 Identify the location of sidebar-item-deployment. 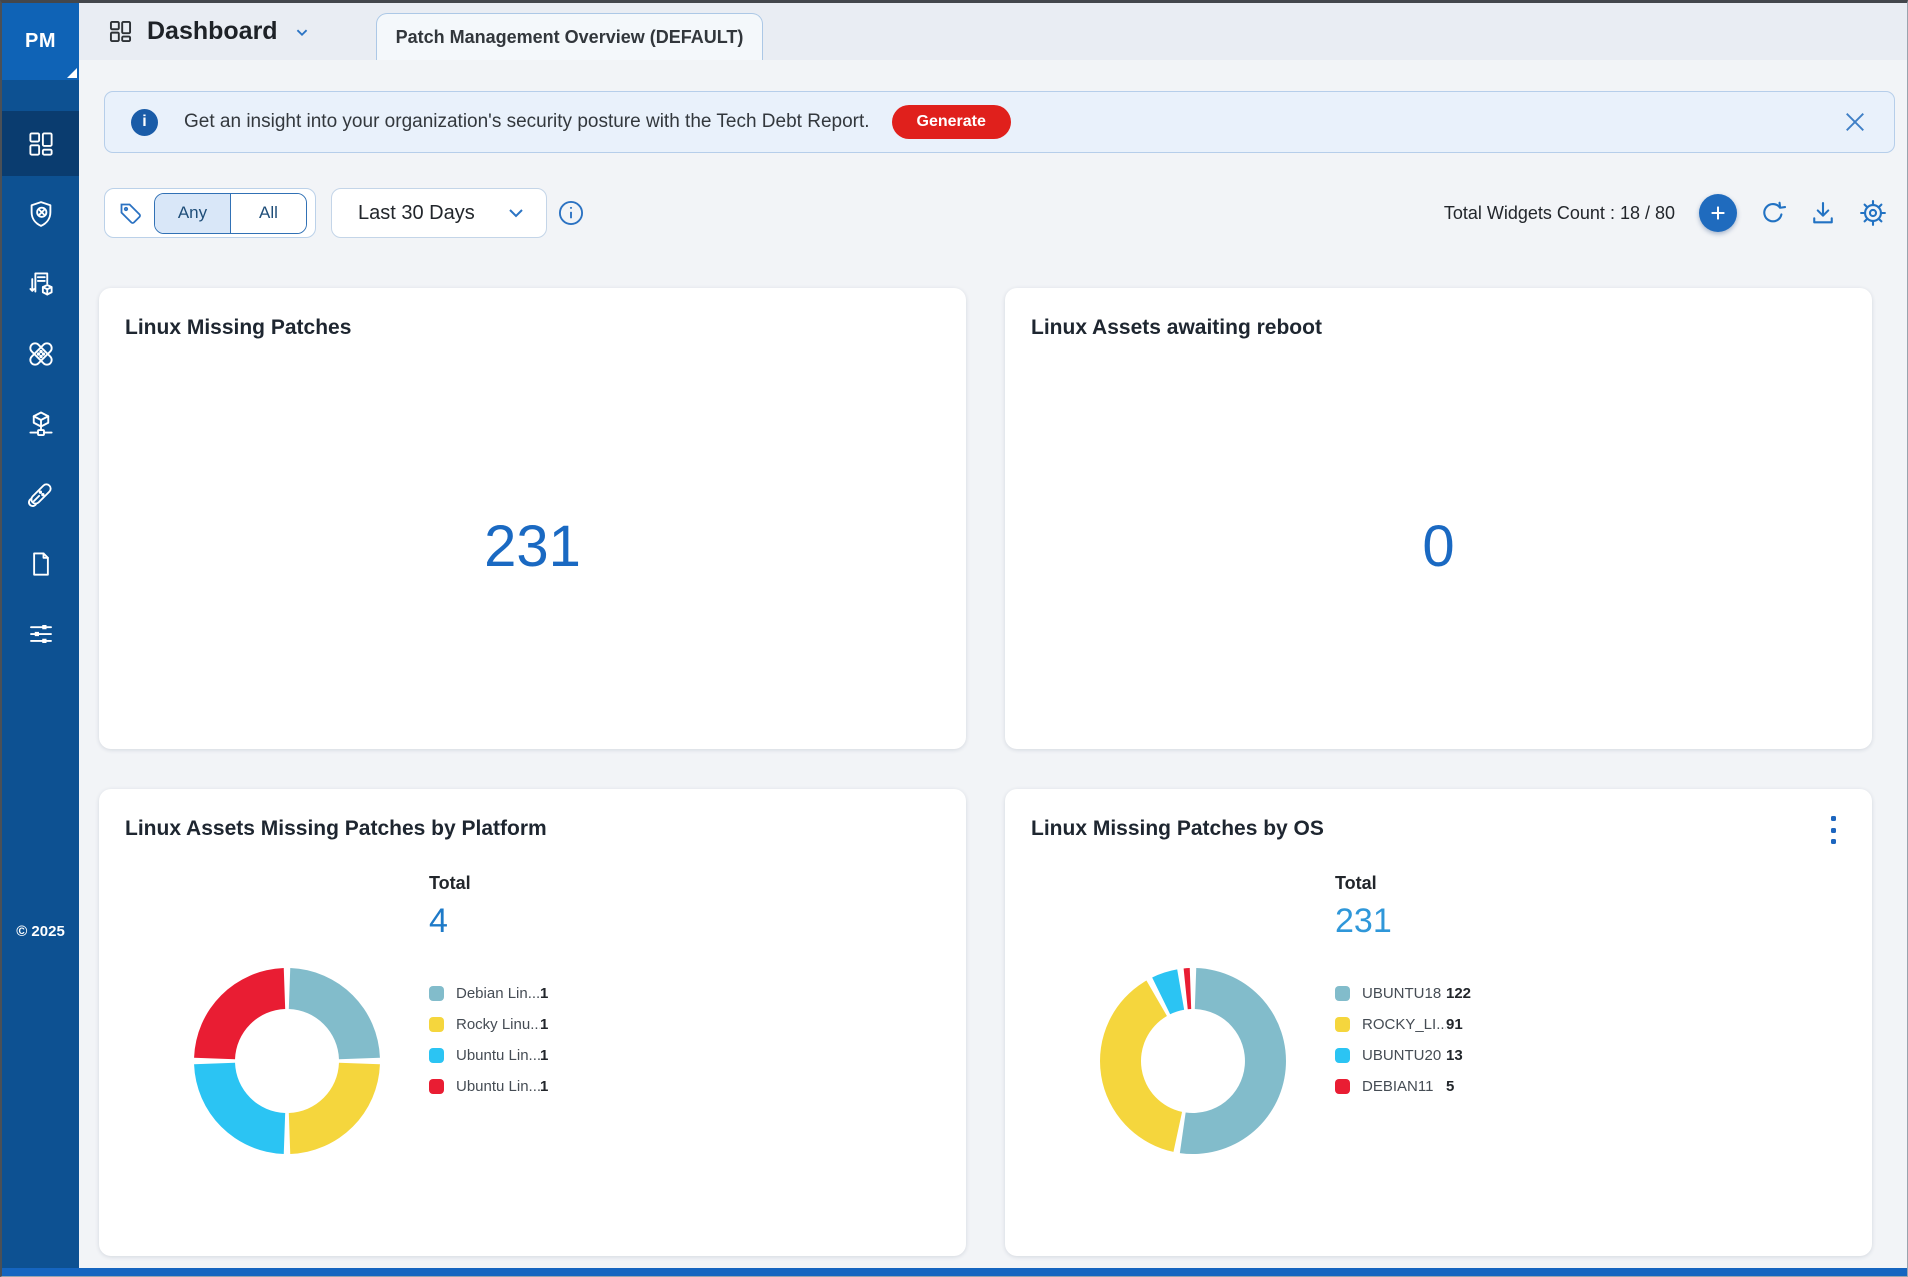
(40, 423).